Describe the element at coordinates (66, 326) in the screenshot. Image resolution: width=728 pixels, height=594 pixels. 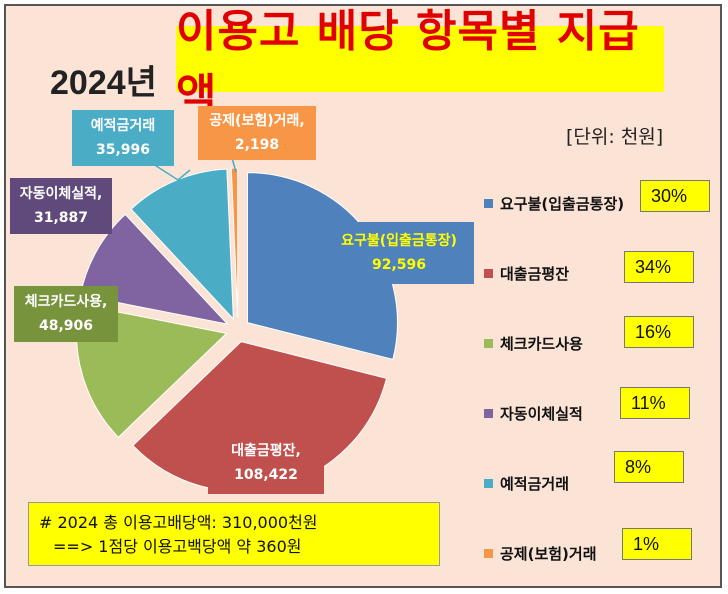
I see `callout-value: 48,906` at that location.